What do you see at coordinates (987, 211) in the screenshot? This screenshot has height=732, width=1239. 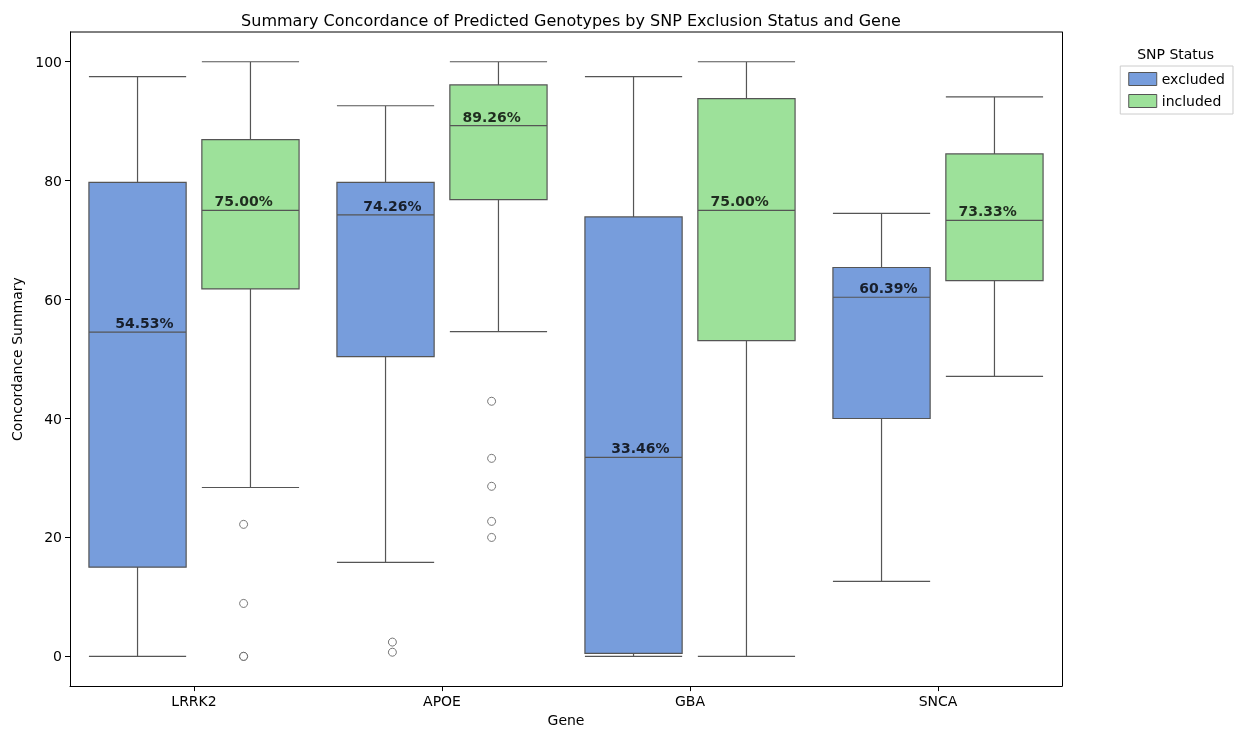 I see `text: 73.33%` at bounding box center [987, 211].